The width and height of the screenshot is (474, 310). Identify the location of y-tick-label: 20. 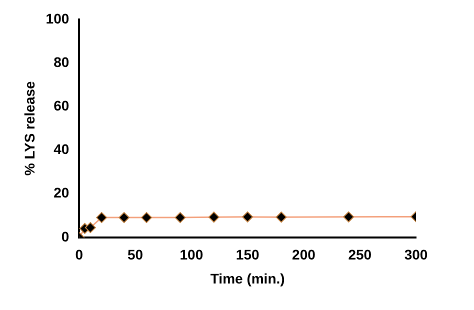
(62, 192).